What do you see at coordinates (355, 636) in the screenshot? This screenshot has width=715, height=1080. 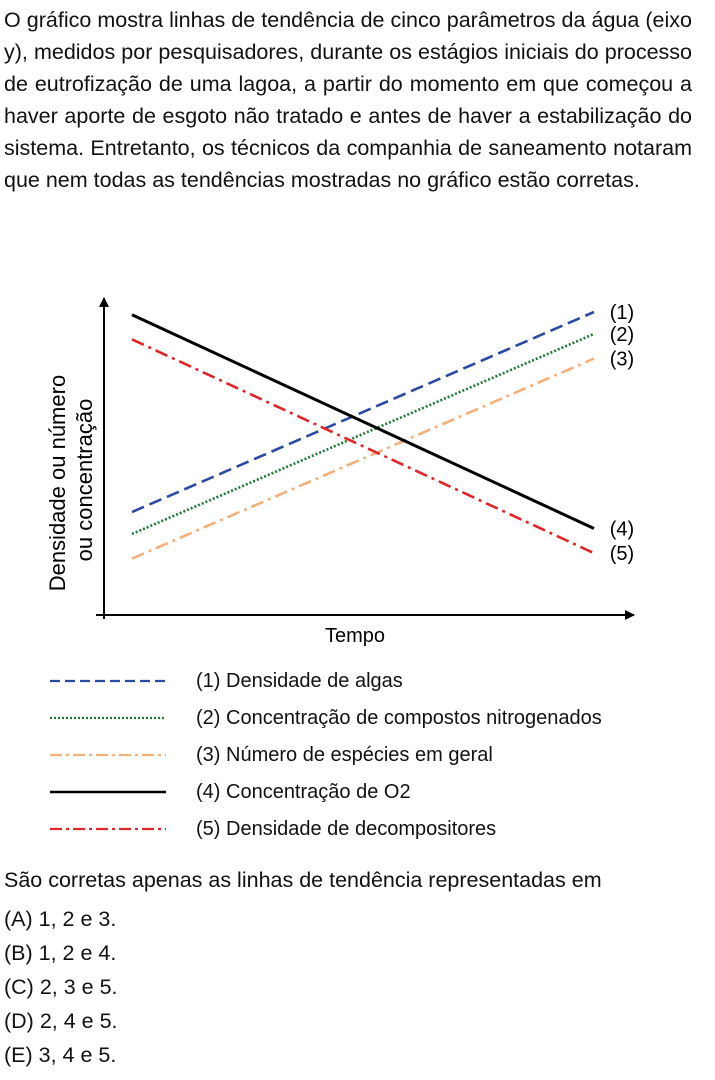 I see `x-axis-label: Tempo` at bounding box center [355, 636].